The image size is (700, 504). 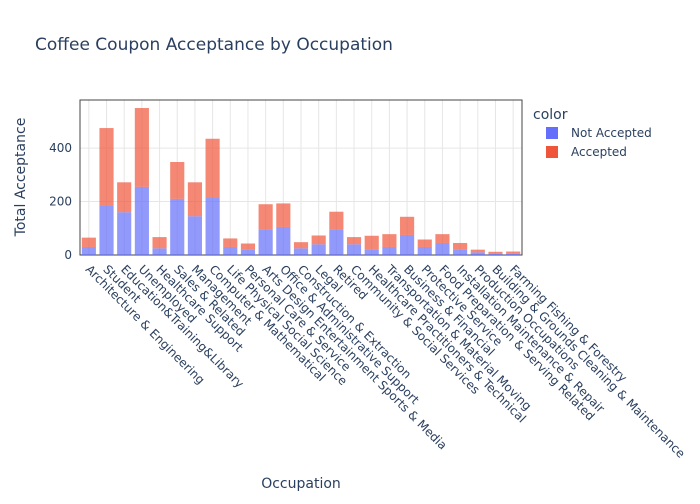 I want to click on legend-label: Not Accepted, so click(x=611, y=133).